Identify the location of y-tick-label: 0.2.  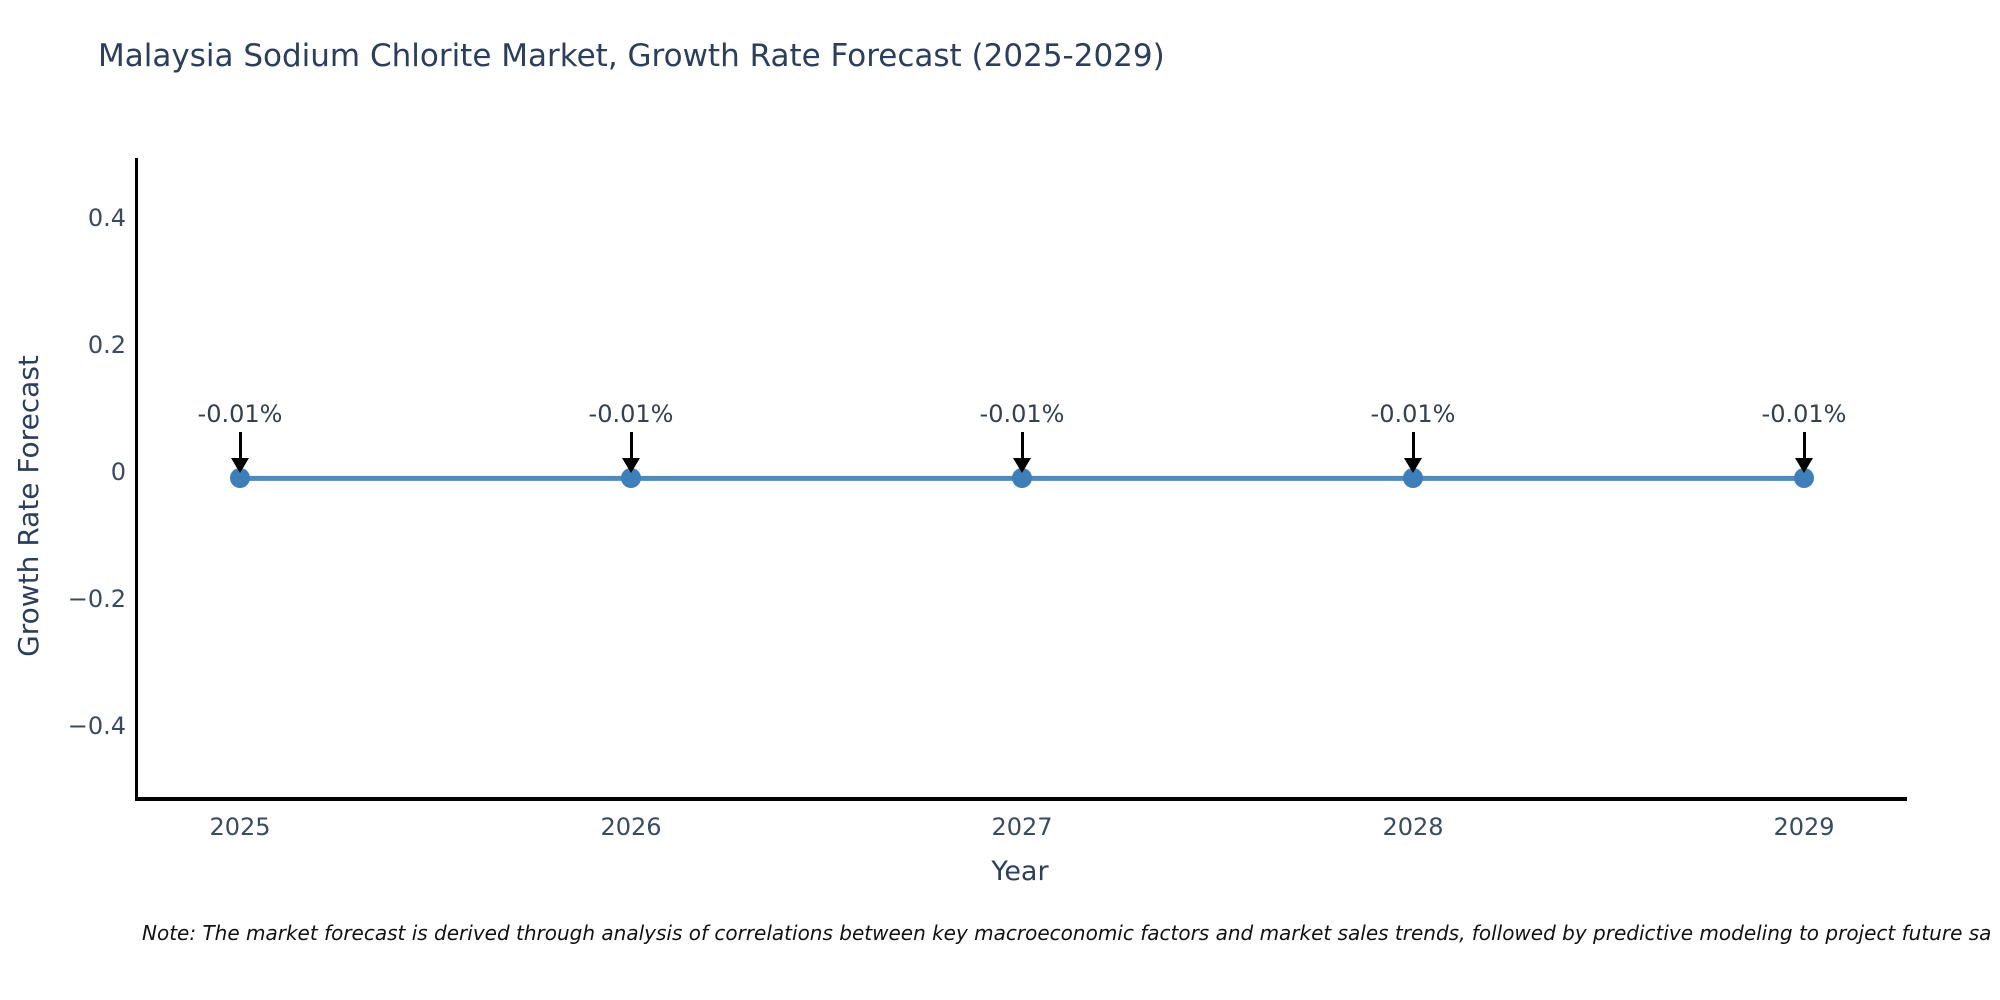
(106, 345).